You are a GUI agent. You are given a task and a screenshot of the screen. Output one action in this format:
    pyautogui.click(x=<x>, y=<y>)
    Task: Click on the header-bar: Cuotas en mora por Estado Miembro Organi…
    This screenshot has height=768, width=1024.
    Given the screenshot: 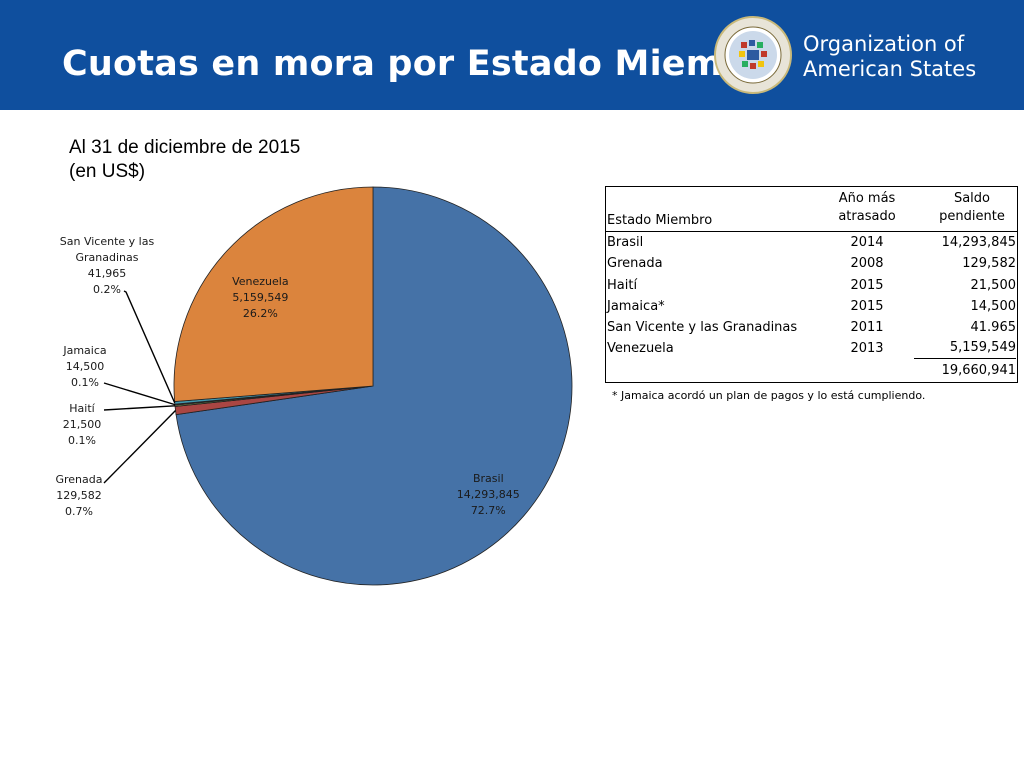 What is the action you would take?
    pyautogui.click(x=512, y=55)
    